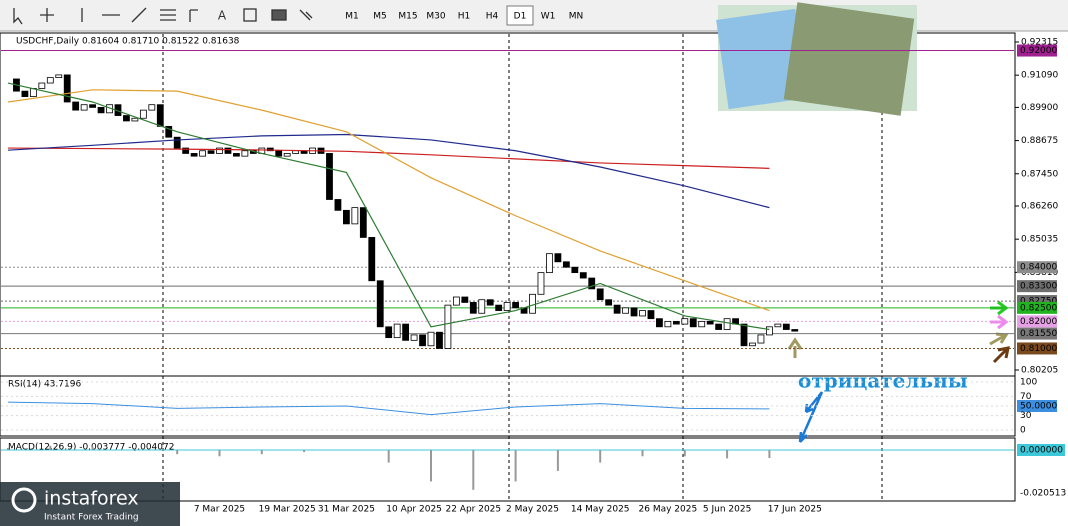  I want to click on price-tick-label: 0.85035, so click(1039, 240).